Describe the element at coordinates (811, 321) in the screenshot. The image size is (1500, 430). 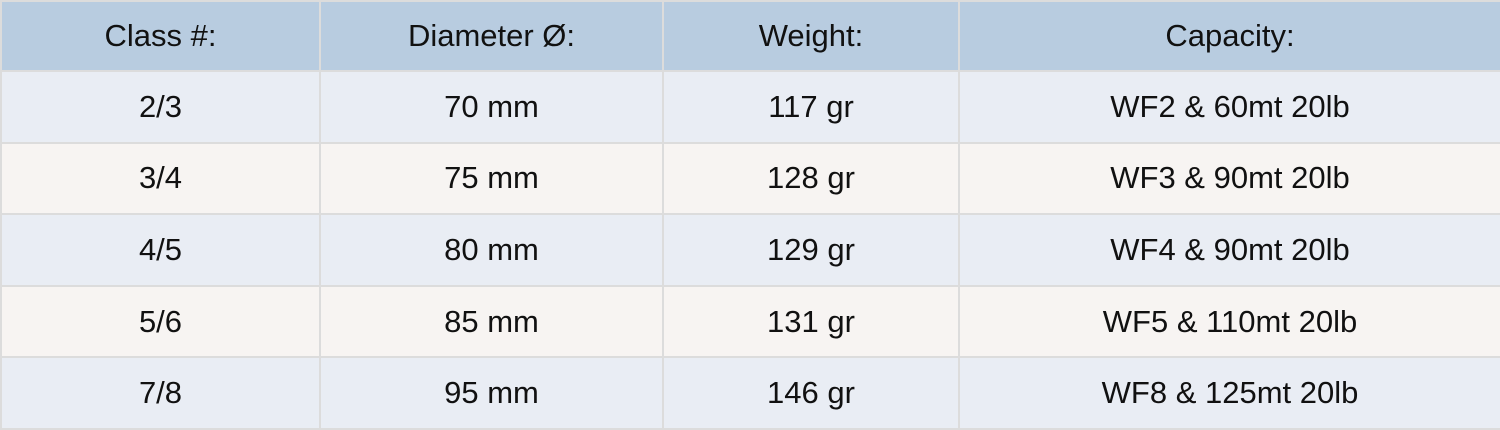
I see `weight-cell: 131 gr` at that location.